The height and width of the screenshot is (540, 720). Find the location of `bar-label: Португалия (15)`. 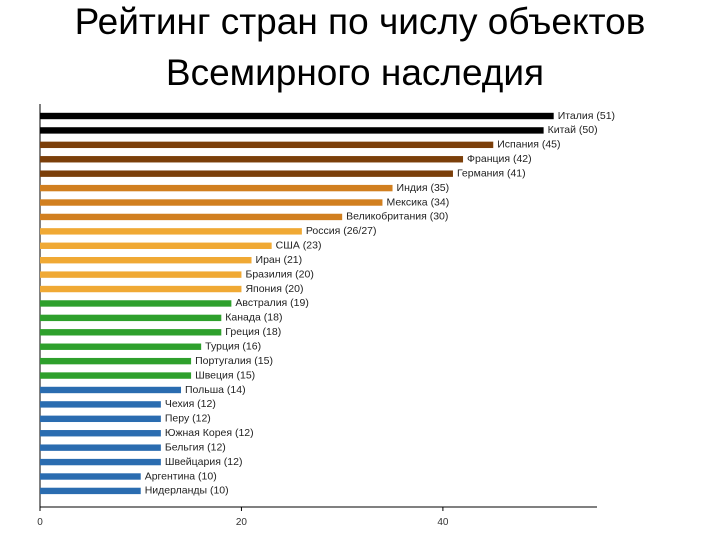

bar-label: Португалия (15) is located at coordinates (234, 361).